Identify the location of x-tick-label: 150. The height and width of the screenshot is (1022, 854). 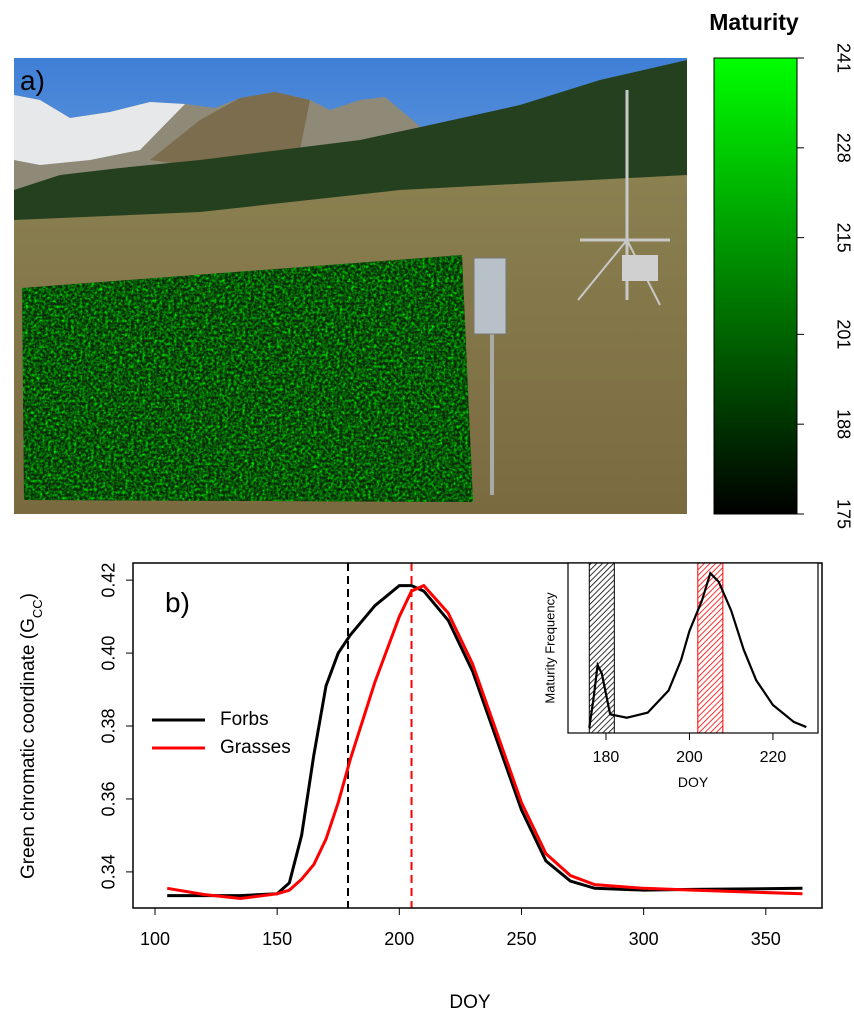
(277, 939).